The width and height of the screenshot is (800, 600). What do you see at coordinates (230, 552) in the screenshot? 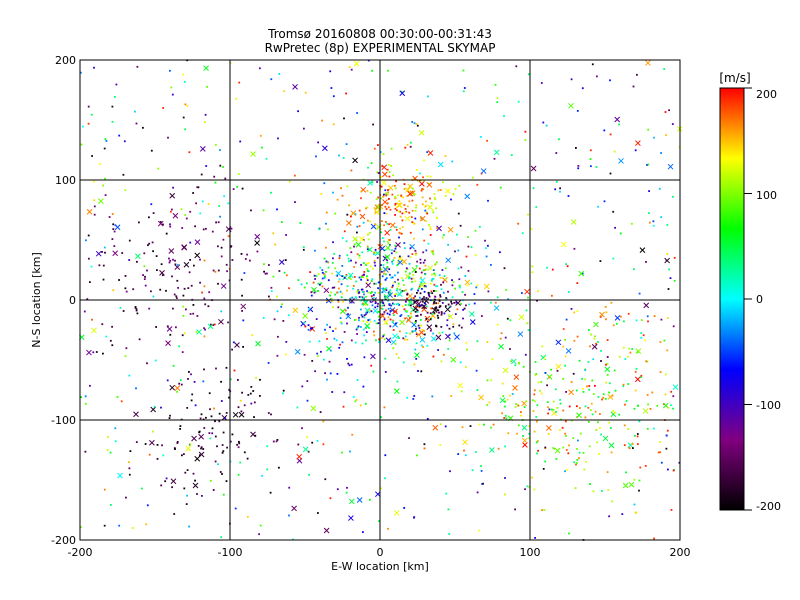
I see `x-tick-label: -100` at bounding box center [230, 552].